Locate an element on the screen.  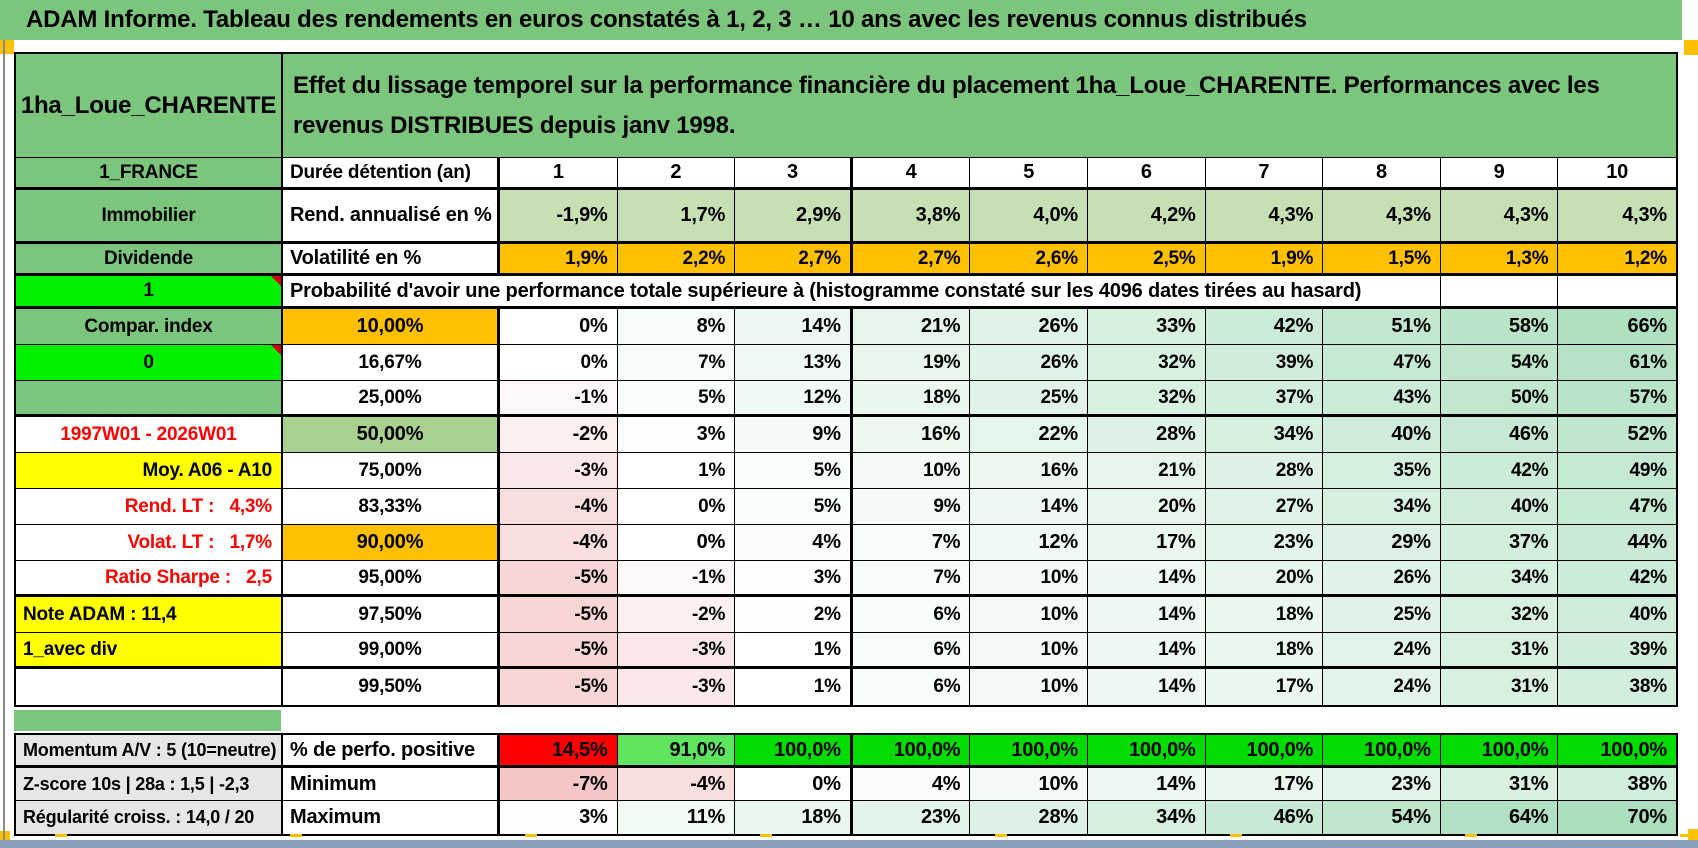
value-cell: 1,3% is located at coordinates (1499, 260).